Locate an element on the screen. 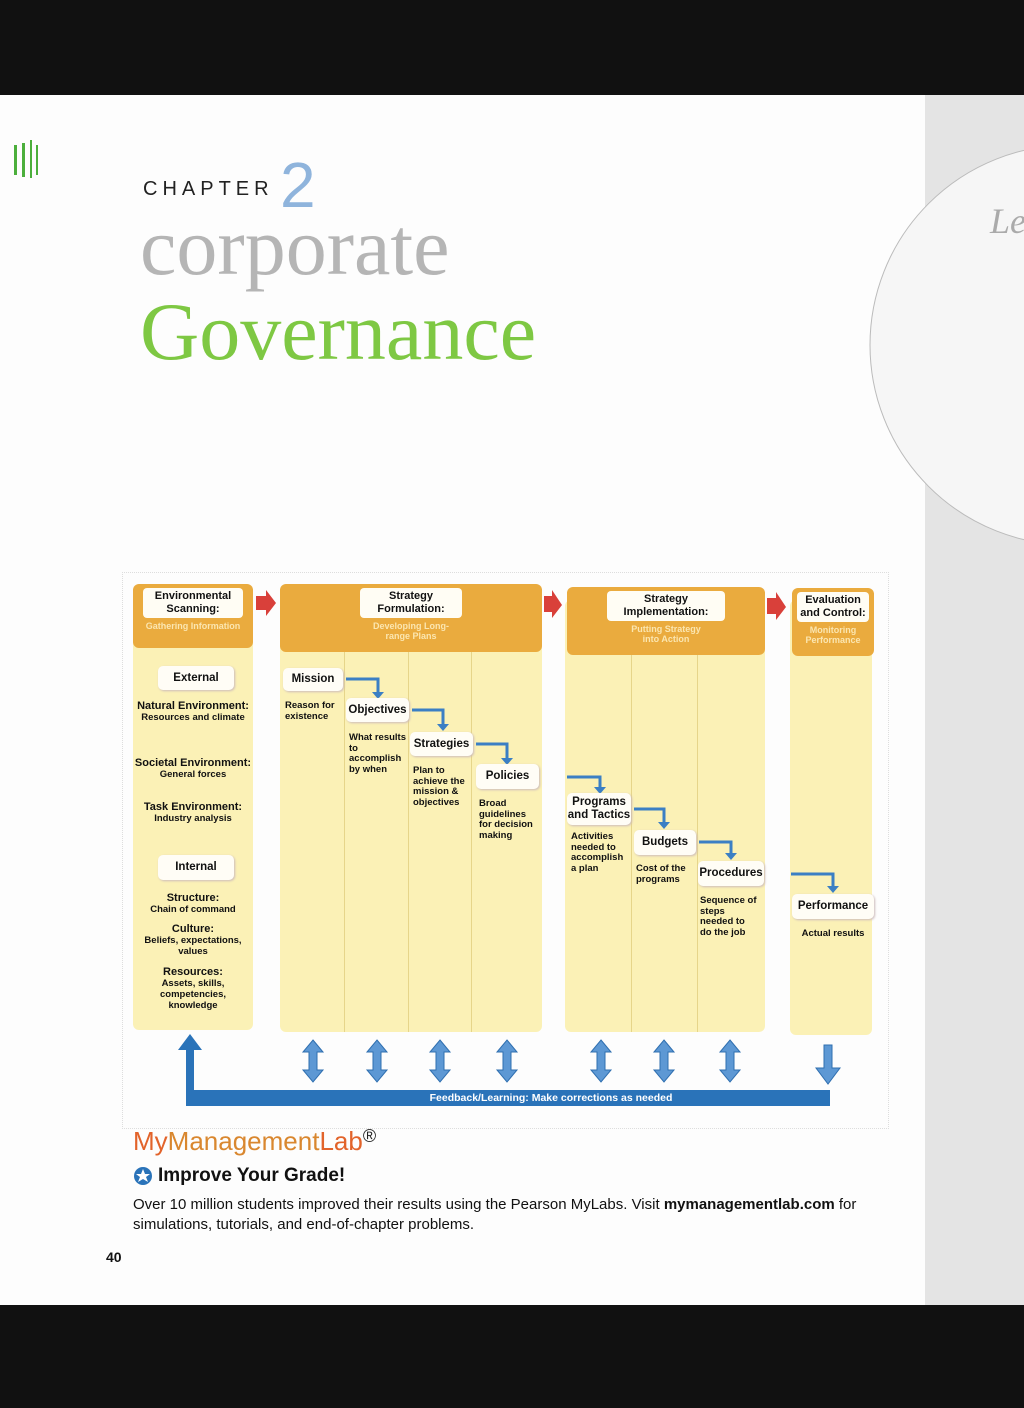 The height and width of the screenshot is (1408, 1024). item-detail: Assets, skills, competencies, knowledge is located at coordinates (193, 994).